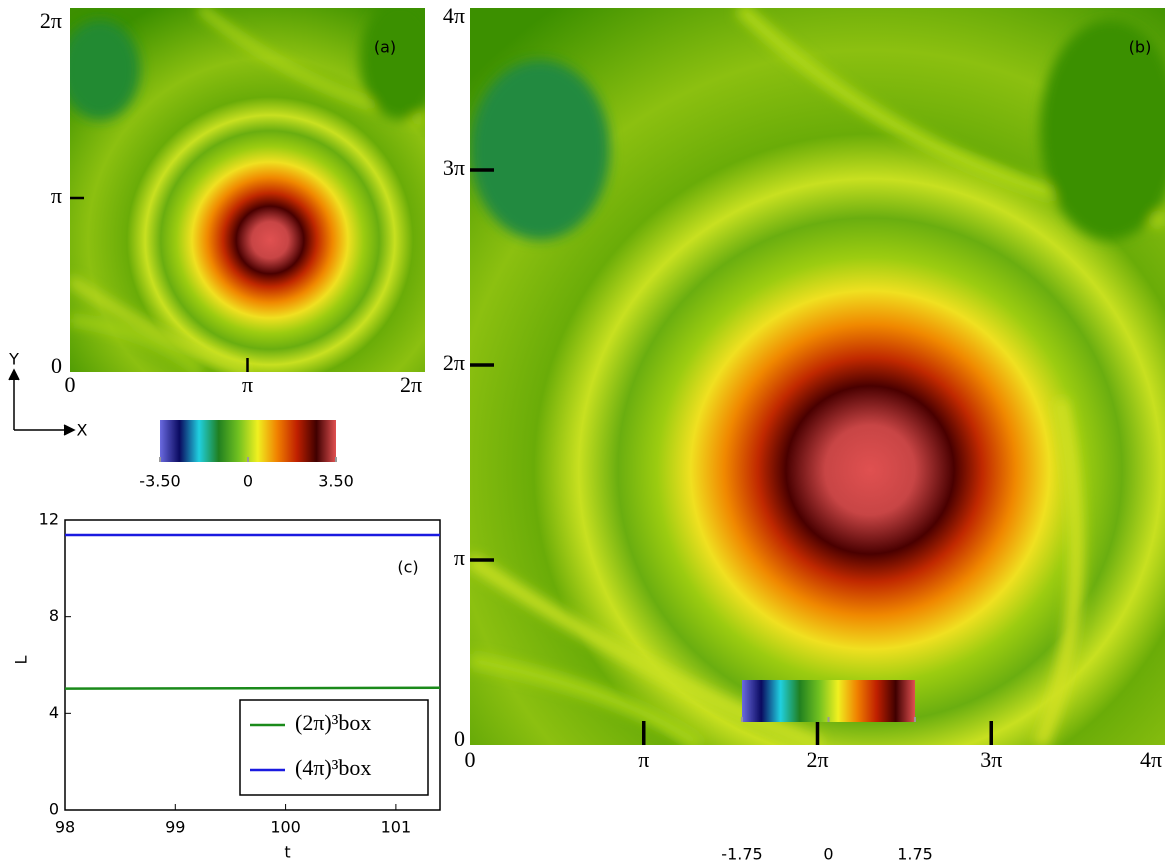 The height and width of the screenshot is (867, 1173). I want to click on legend, so click(334, 747).